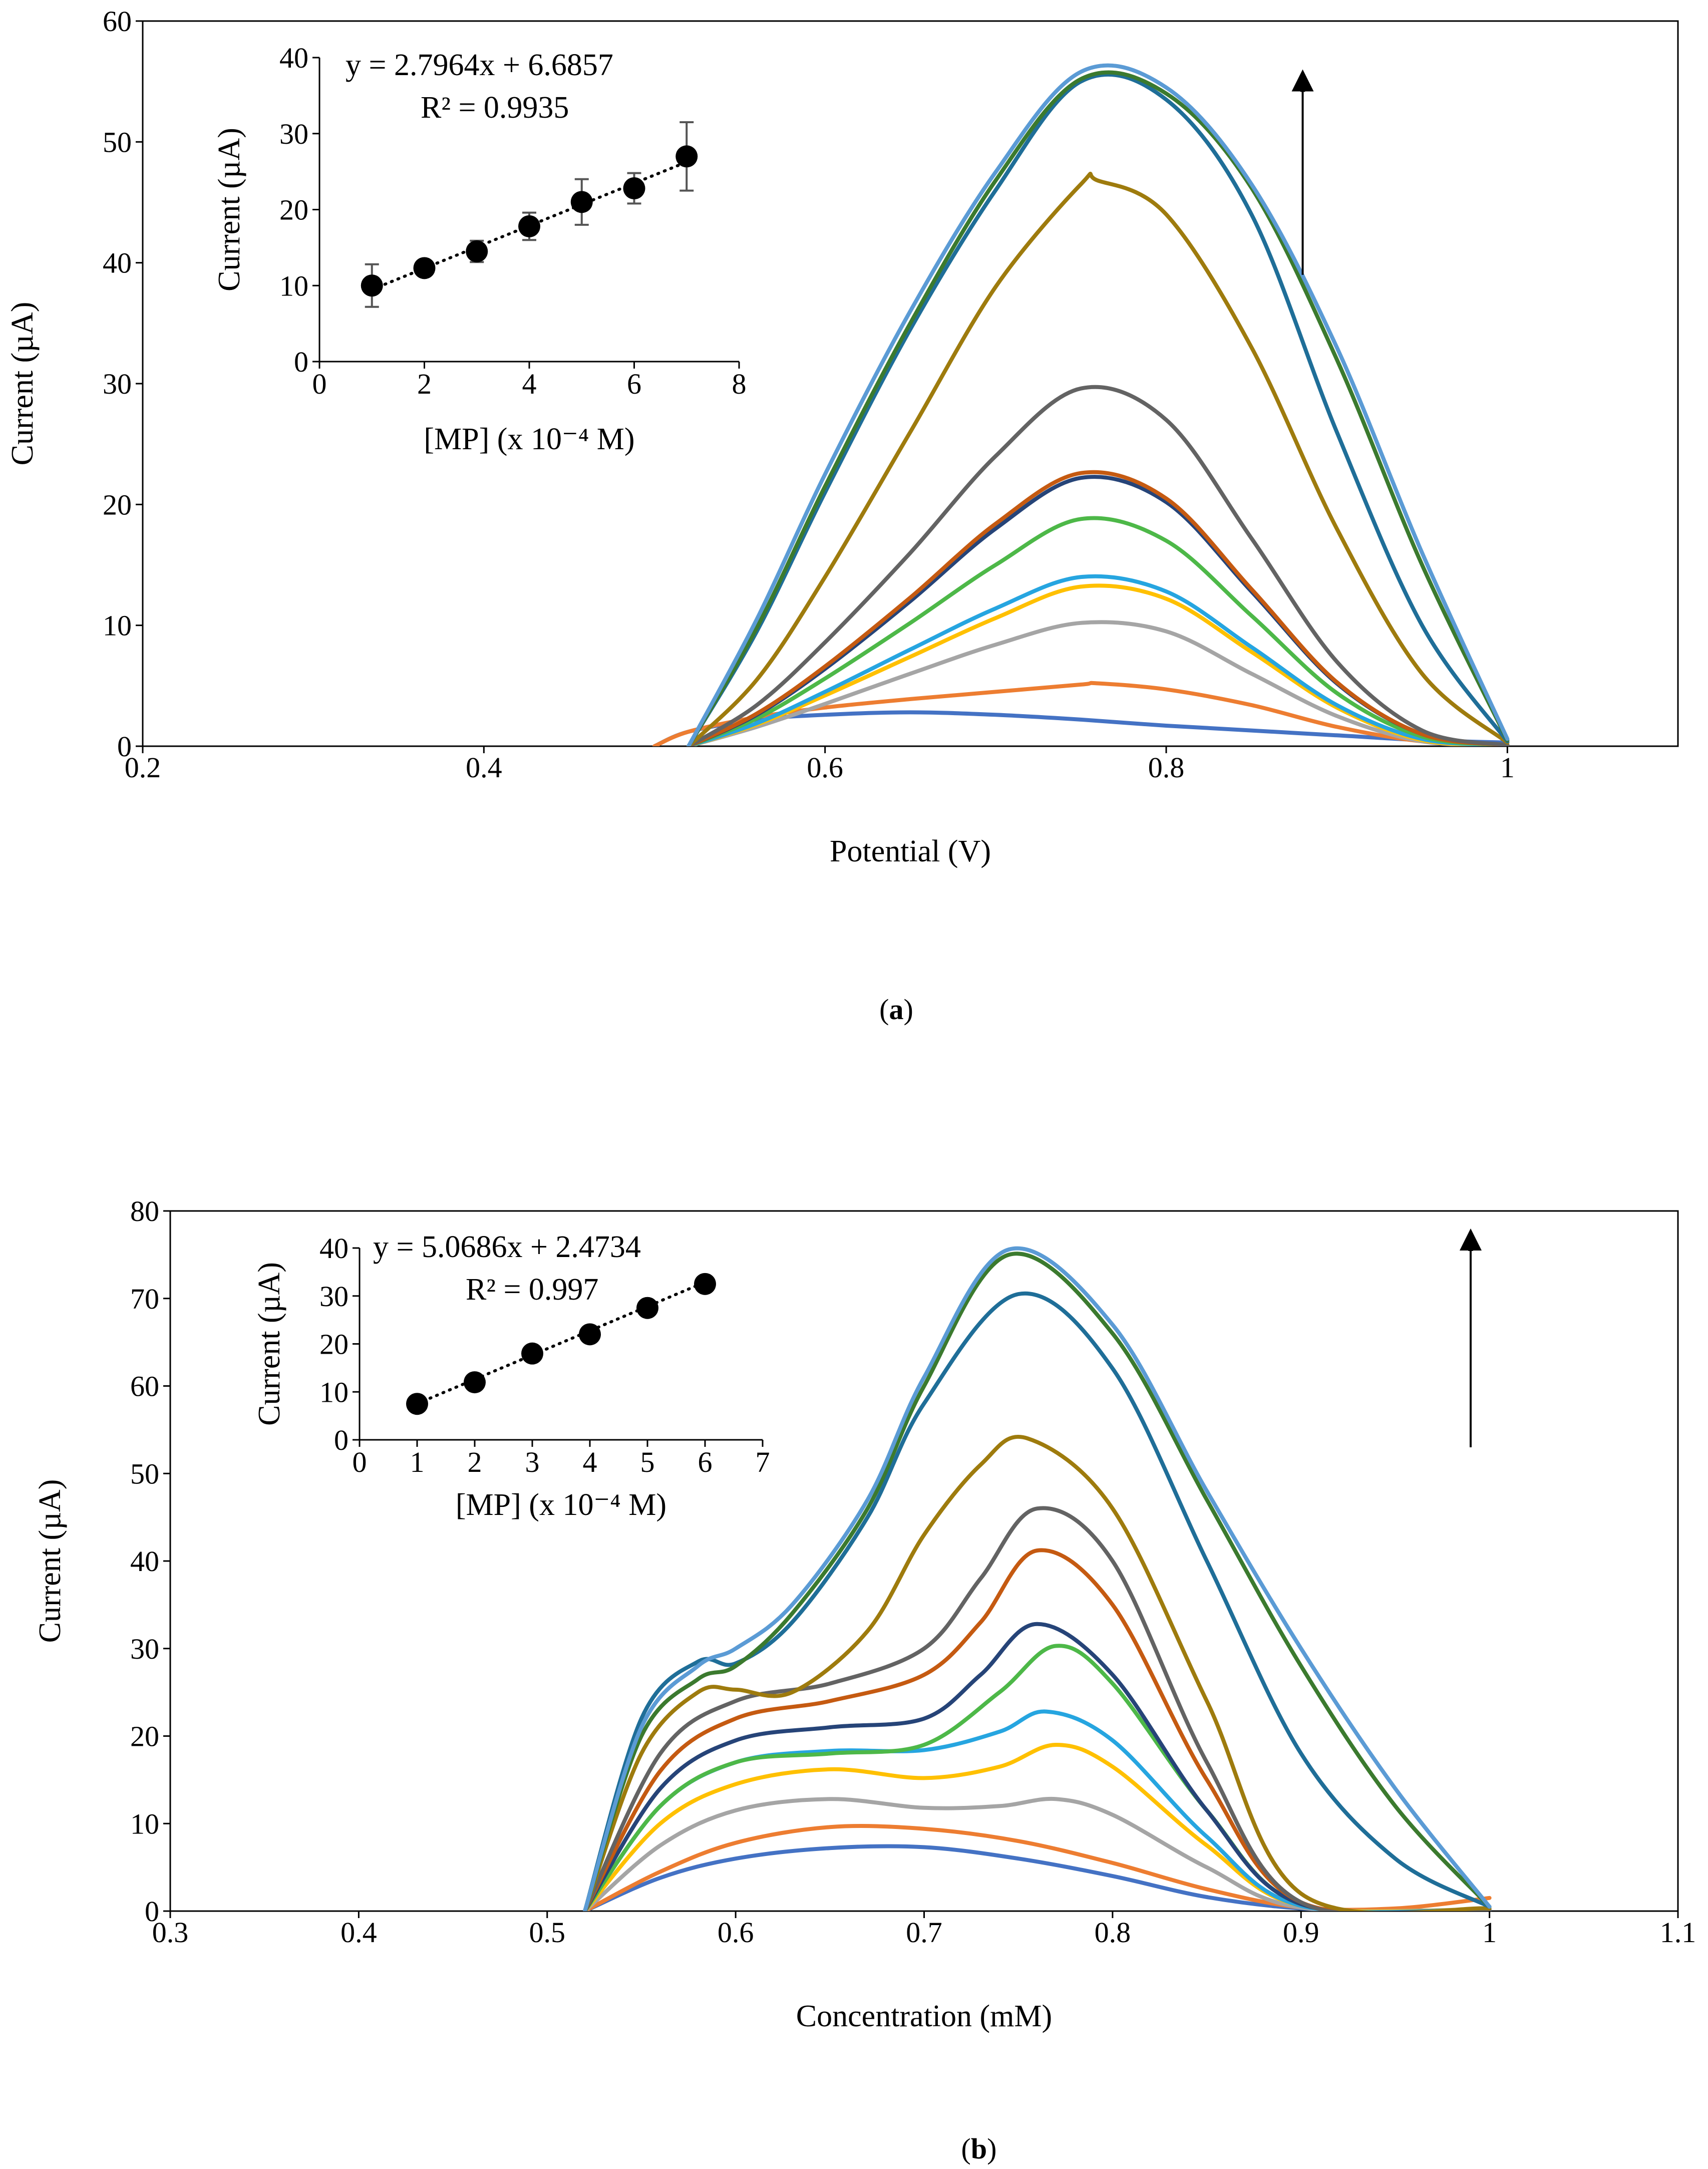  What do you see at coordinates (334, 1392) in the screenshot?
I see `inset-y-tick-label: 10` at bounding box center [334, 1392].